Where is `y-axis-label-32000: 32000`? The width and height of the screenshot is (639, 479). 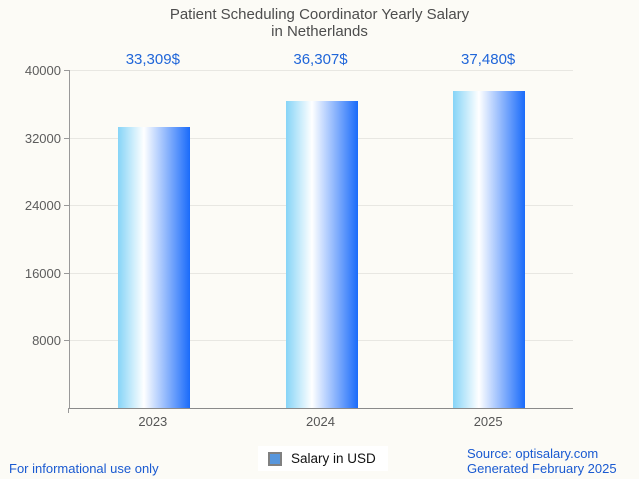 y-axis-label-32000: 32000 is located at coordinates (42, 138).